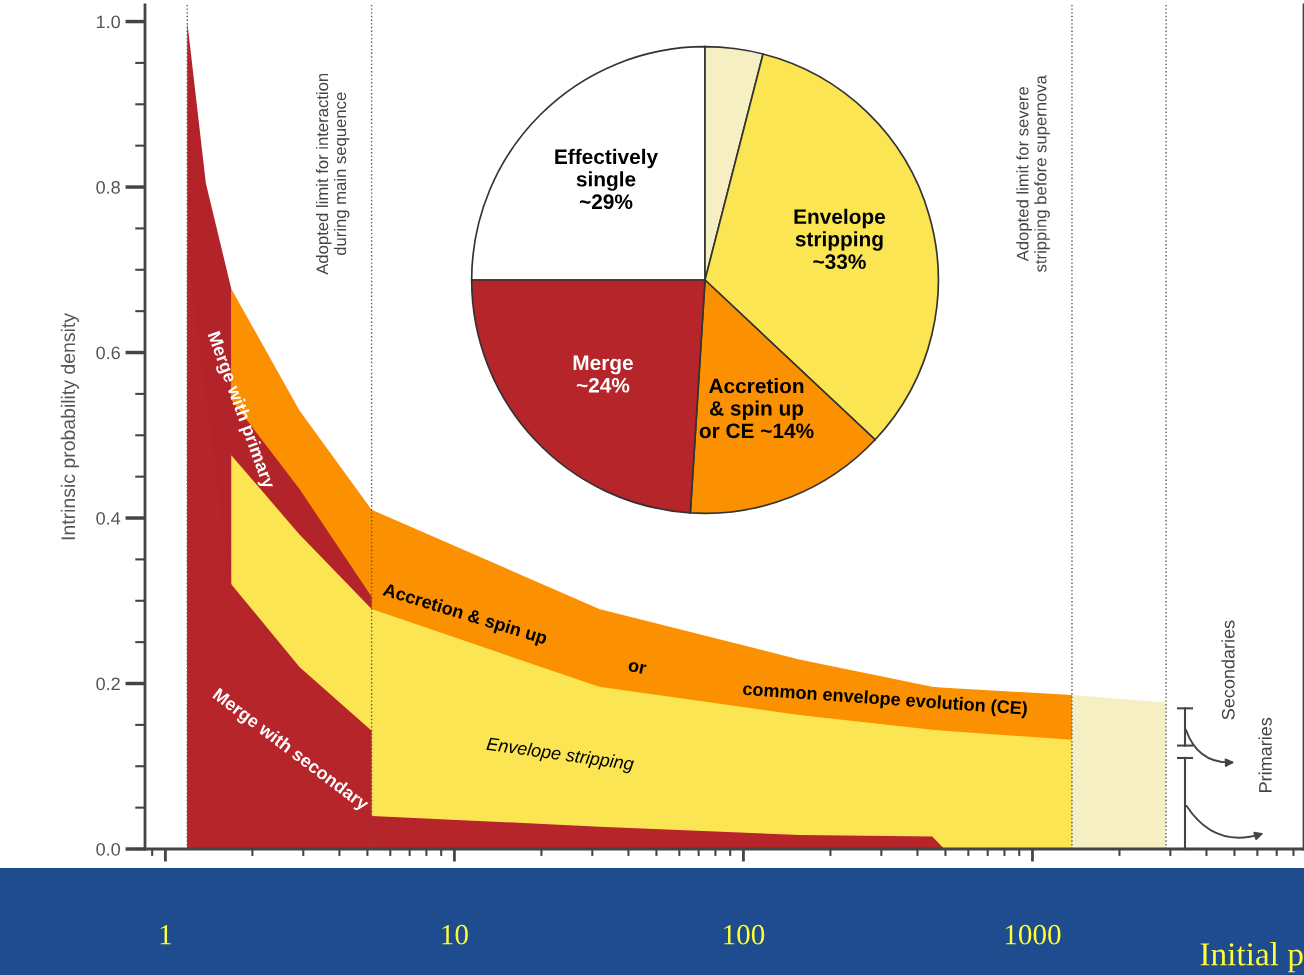  Describe the element at coordinates (108, 684) in the screenshot. I see `y-tick-label: 0.2` at that location.